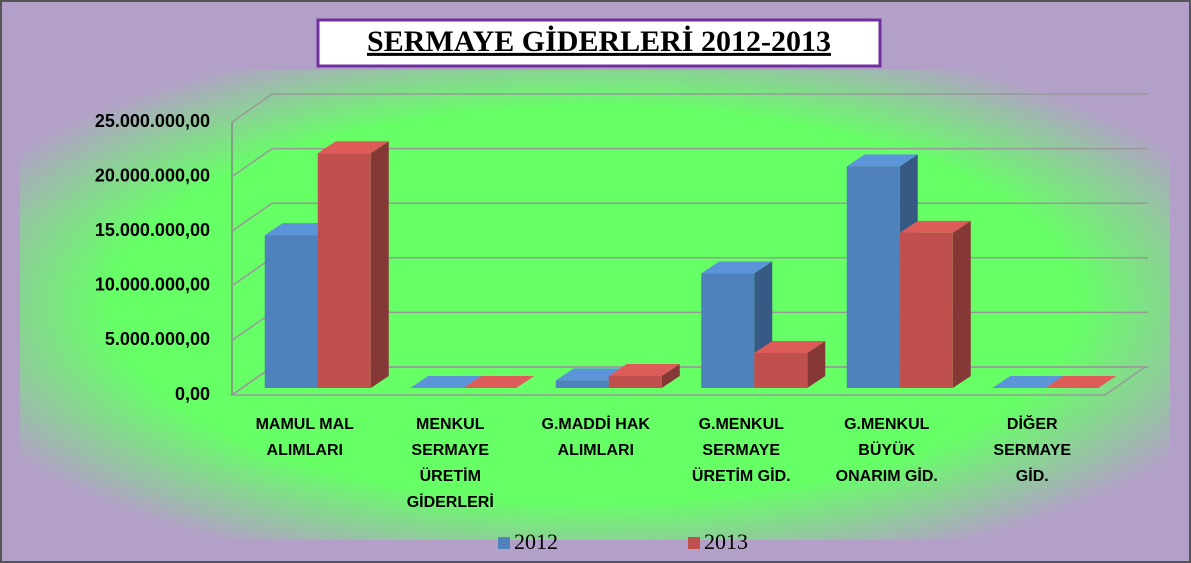 The width and height of the screenshot is (1191, 563). What do you see at coordinates (192, 394) in the screenshot?
I see `y-tick-label: 0,00` at bounding box center [192, 394].